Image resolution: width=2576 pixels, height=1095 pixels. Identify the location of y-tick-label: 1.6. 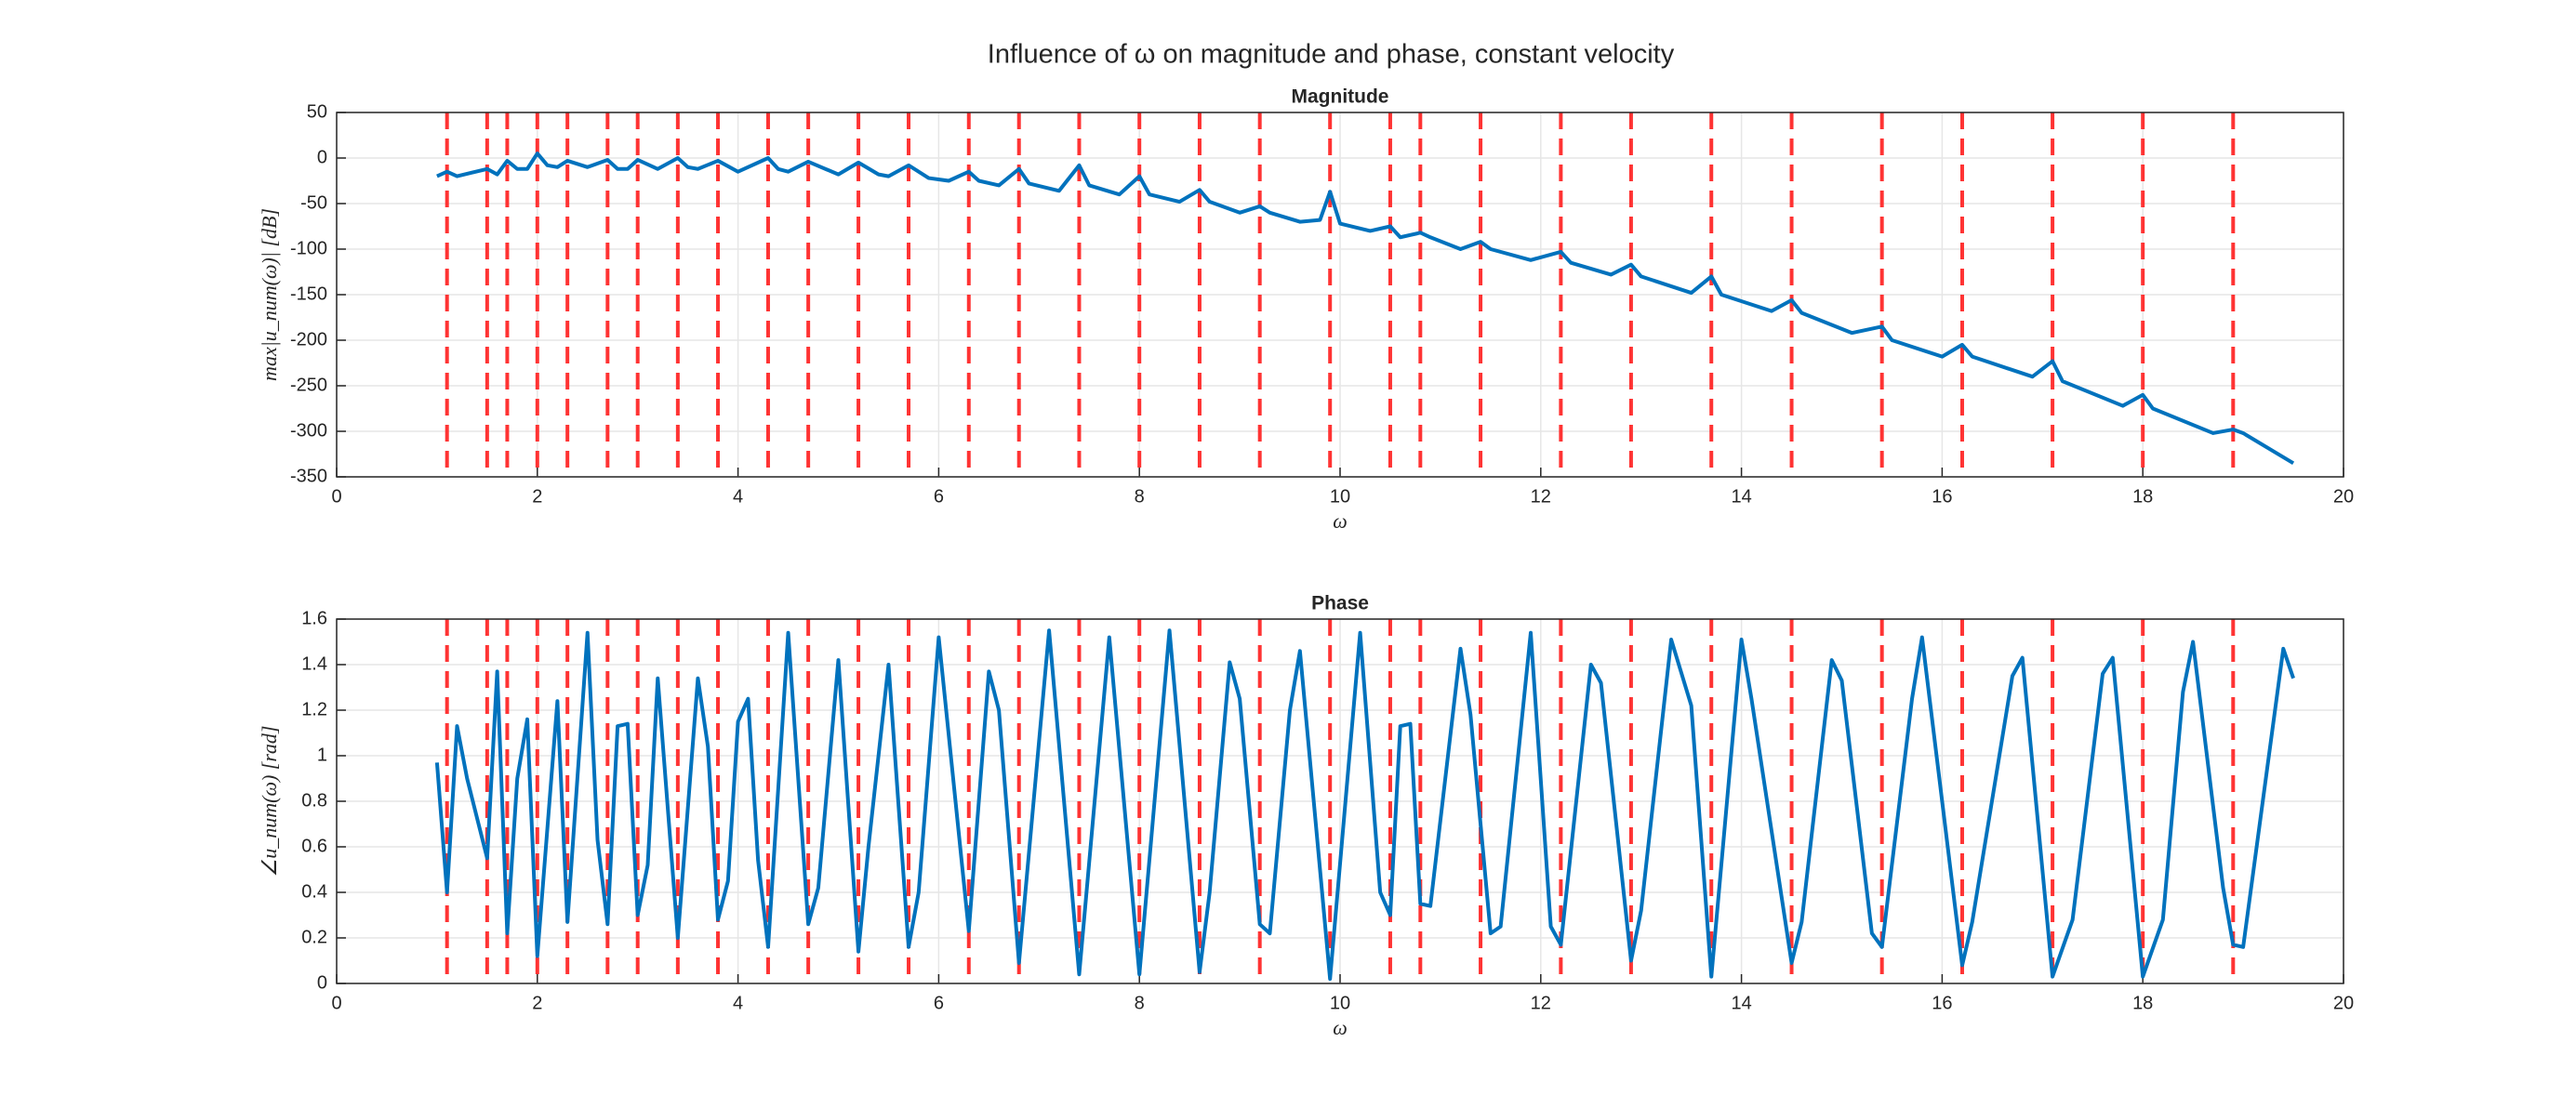
(314, 618).